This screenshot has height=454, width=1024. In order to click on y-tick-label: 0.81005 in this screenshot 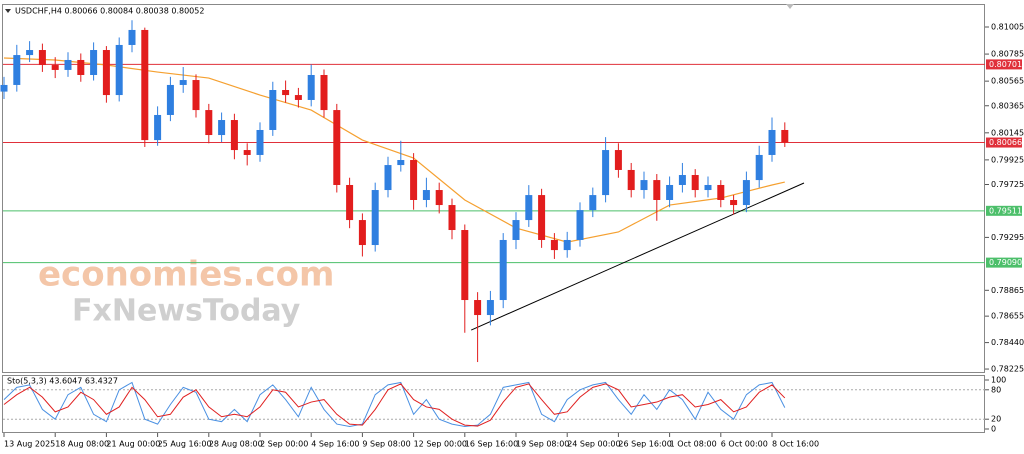, I will do `click(1007, 27)`.